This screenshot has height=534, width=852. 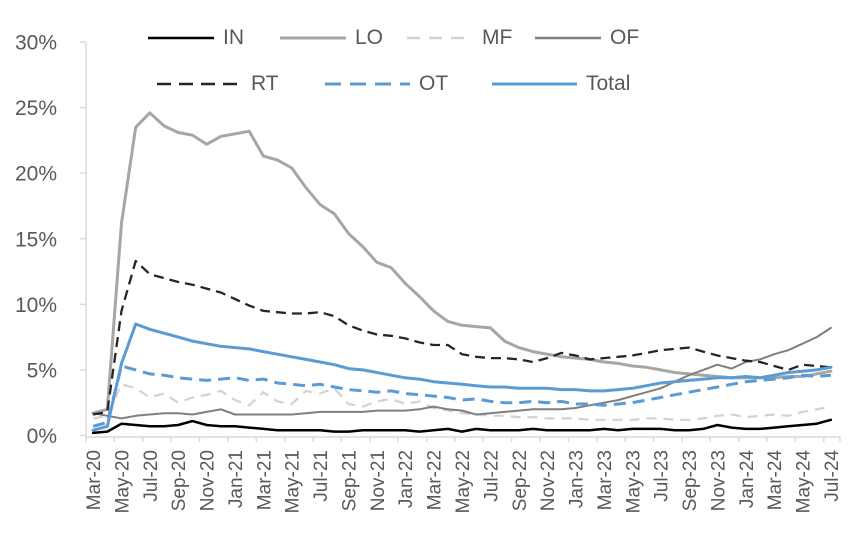 What do you see at coordinates (151, 476) in the screenshot?
I see `x-axis-label: Jul-20` at bounding box center [151, 476].